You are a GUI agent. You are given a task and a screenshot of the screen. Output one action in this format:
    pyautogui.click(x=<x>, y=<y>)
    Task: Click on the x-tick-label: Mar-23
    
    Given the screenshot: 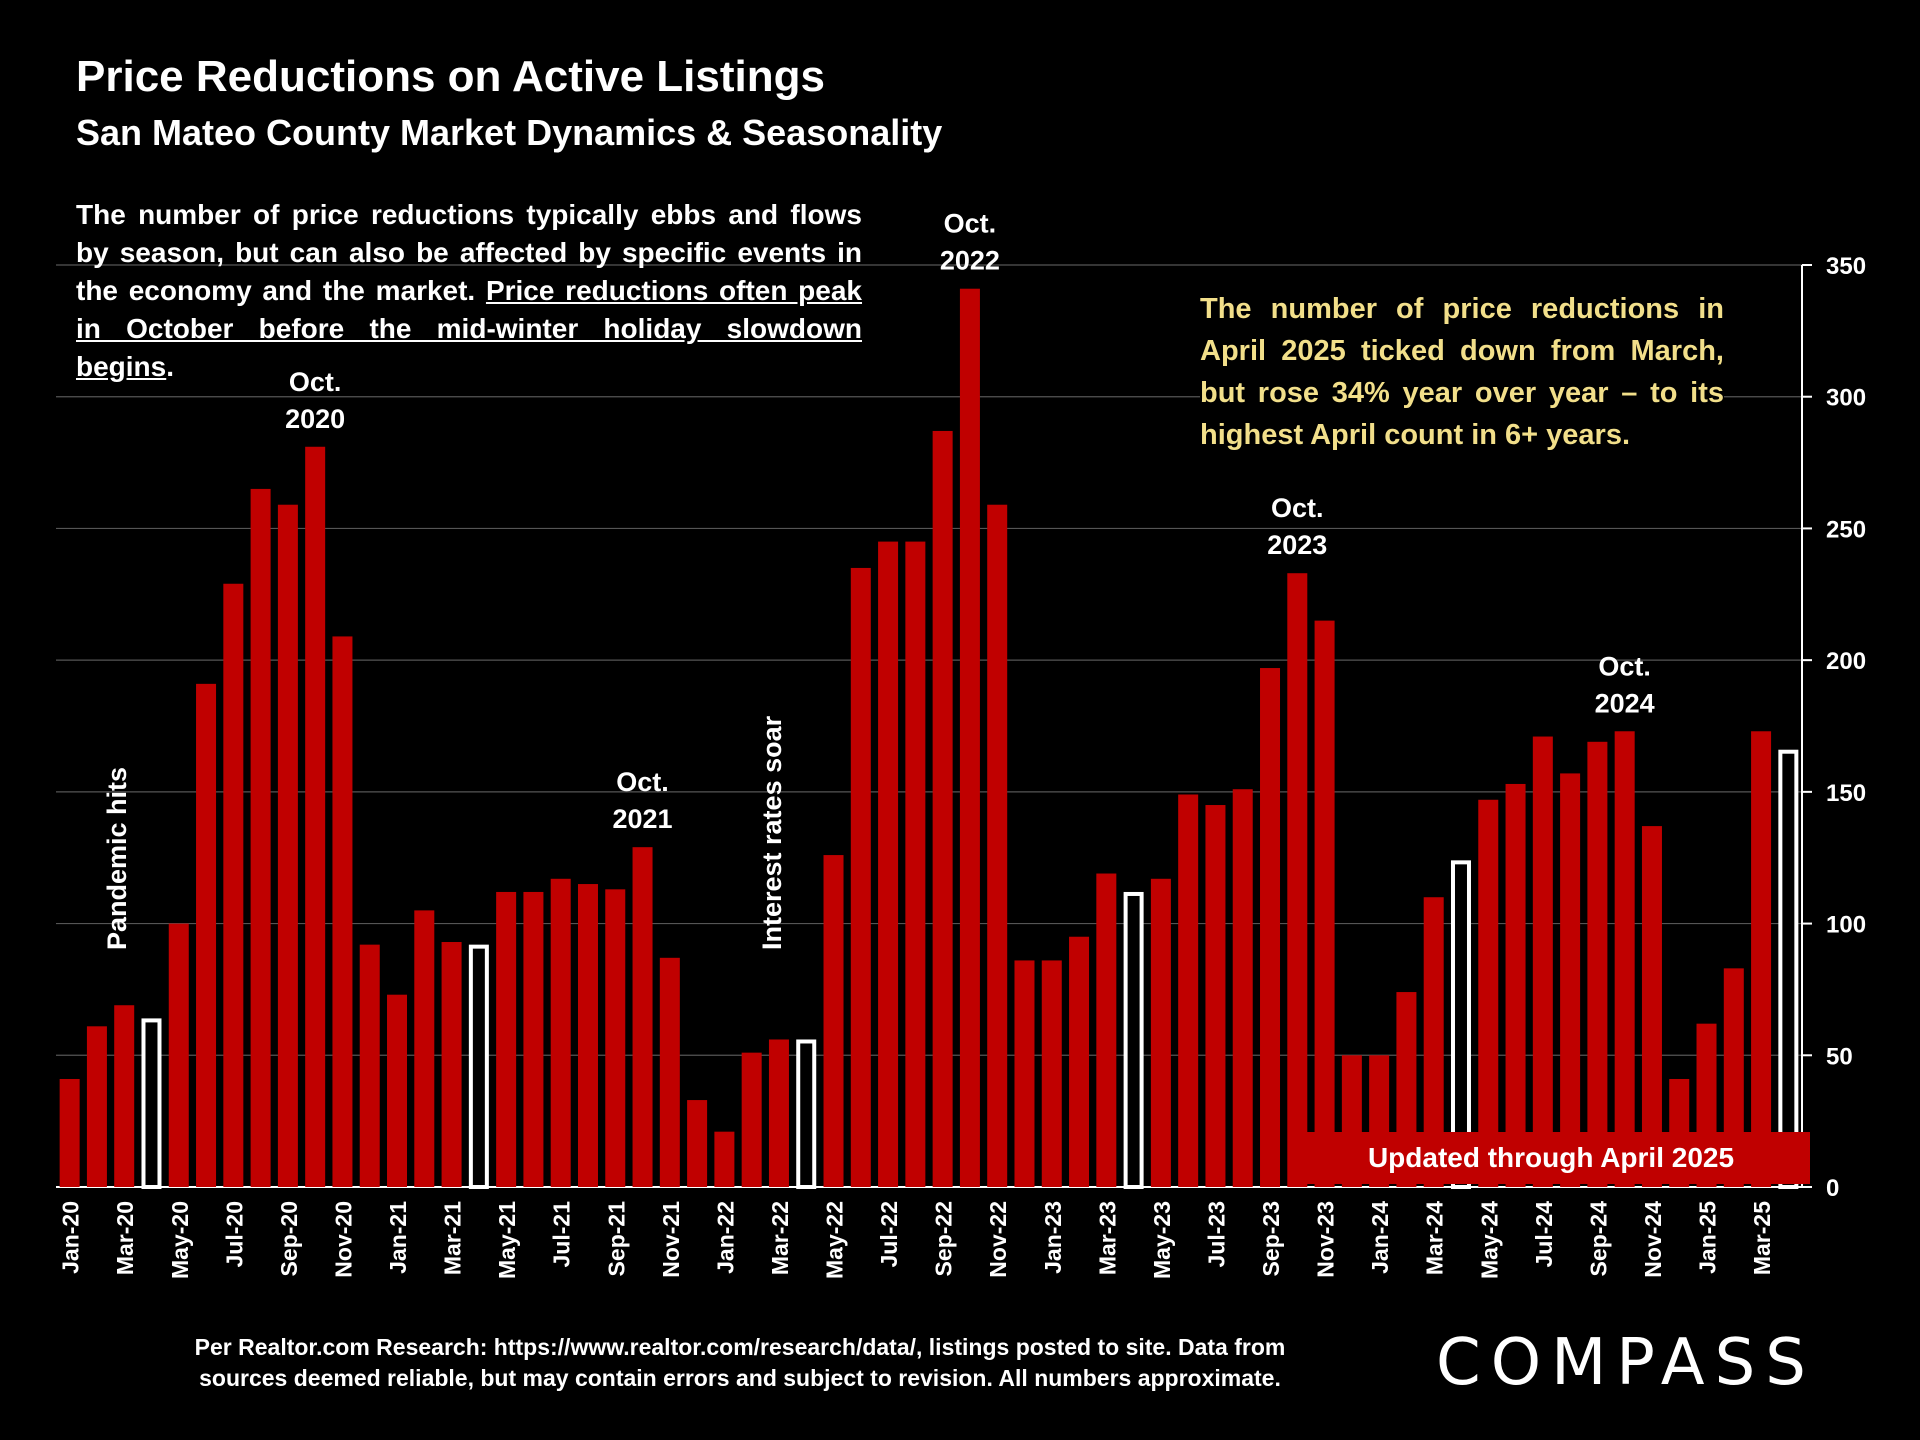 What is the action you would take?
    pyautogui.click(x=1107, y=1238)
    